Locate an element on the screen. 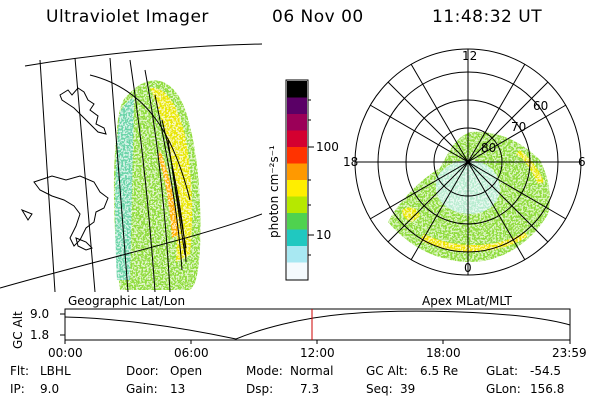  colorbar: 100 10 photon cm⁻²s⁻¹ is located at coordinates (303, 180).